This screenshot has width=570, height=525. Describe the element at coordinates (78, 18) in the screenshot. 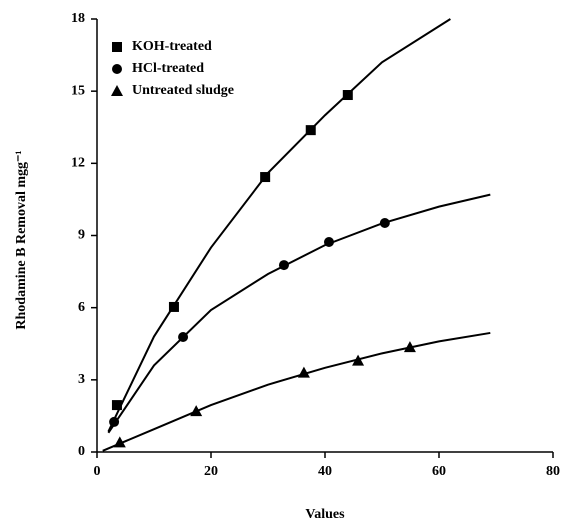

I see `y-tick-label: 18` at that location.